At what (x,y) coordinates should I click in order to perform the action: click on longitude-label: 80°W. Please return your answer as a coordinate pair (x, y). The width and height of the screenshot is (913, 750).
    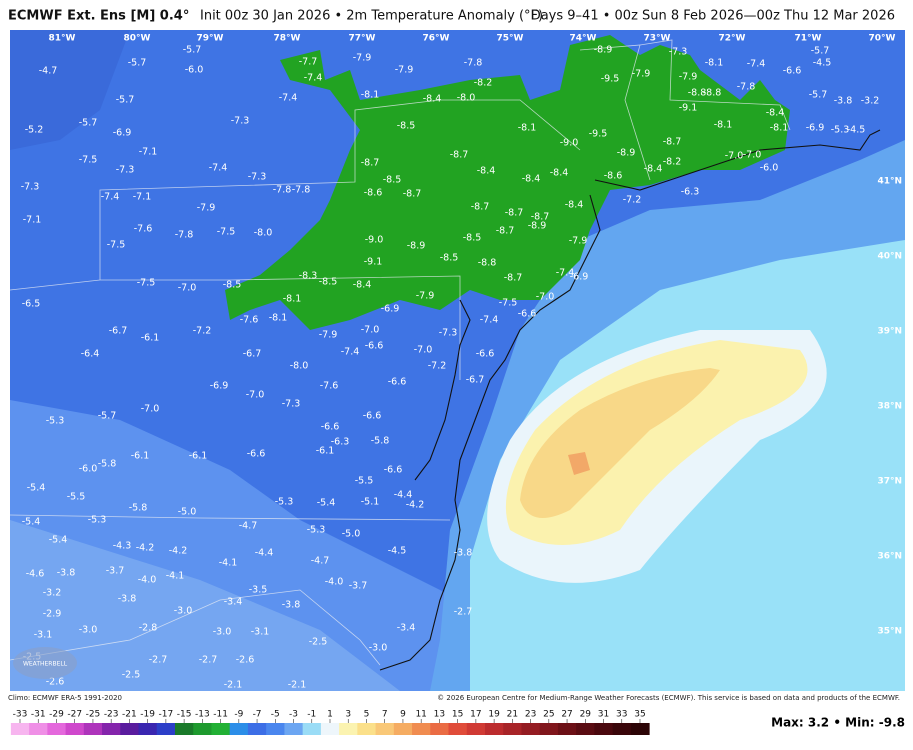
    Looking at the image, I should click on (137, 39).